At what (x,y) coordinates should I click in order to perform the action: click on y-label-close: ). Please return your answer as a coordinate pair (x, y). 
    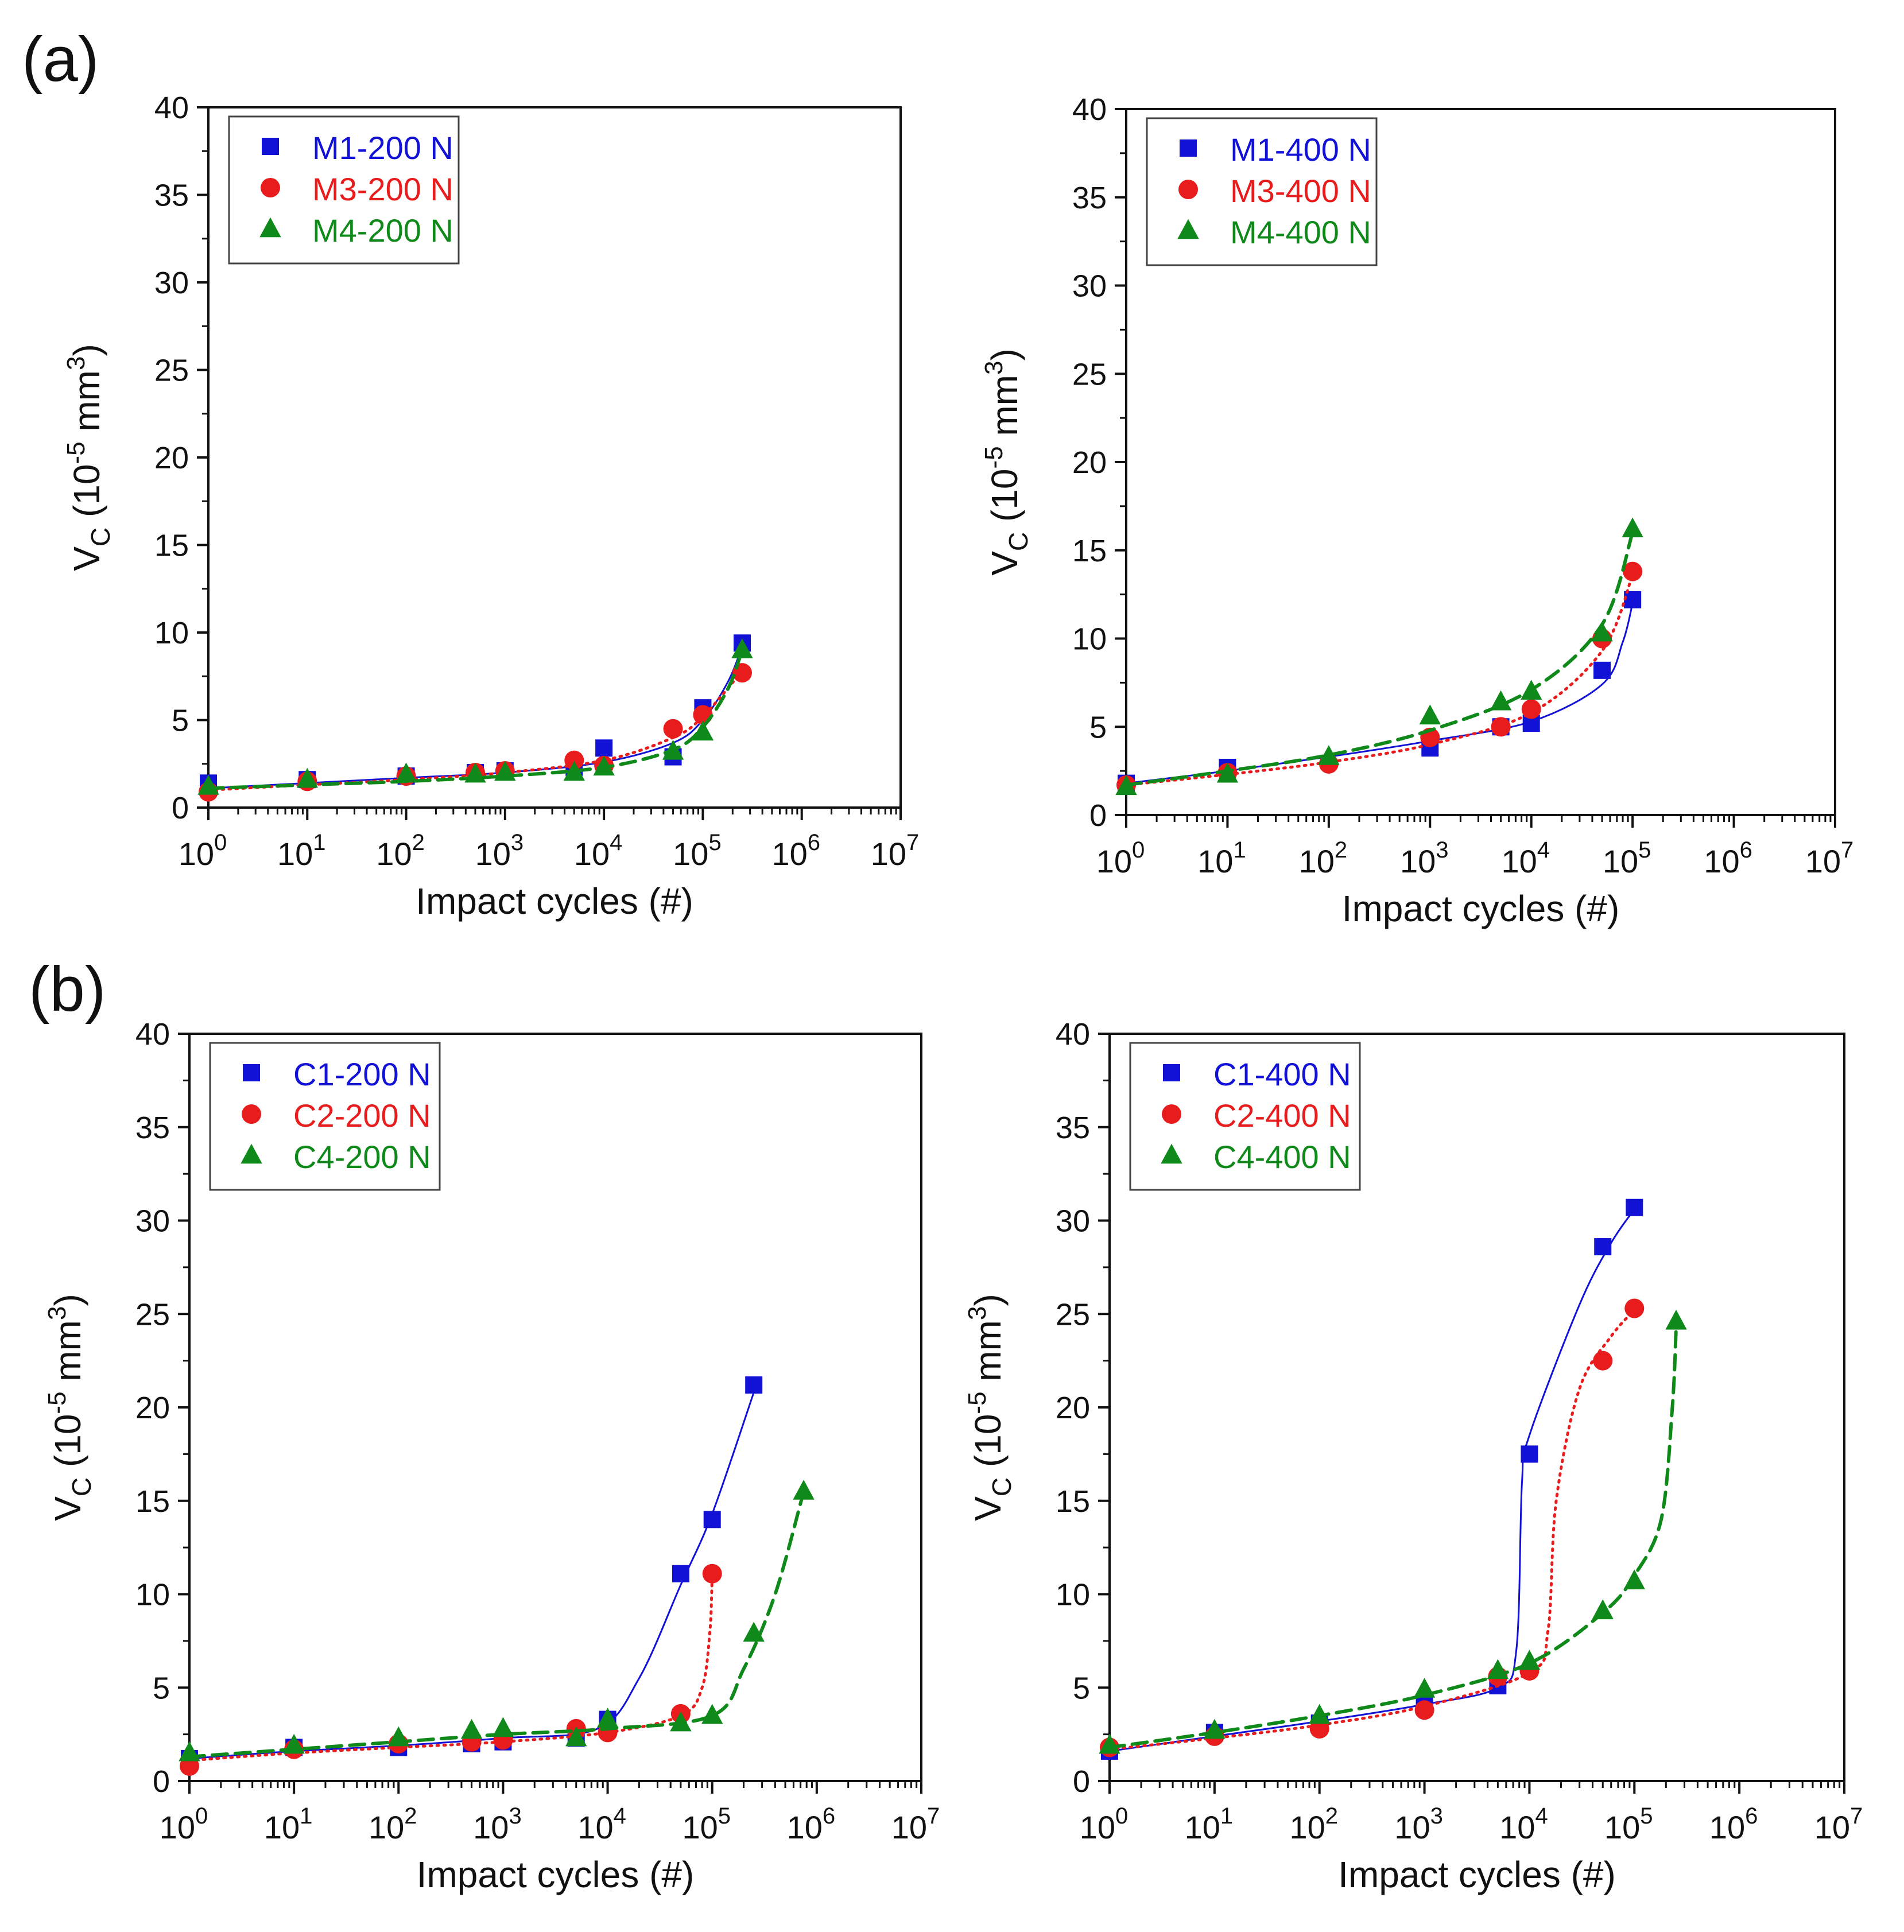
    Looking at the image, I should click on (87, 350).